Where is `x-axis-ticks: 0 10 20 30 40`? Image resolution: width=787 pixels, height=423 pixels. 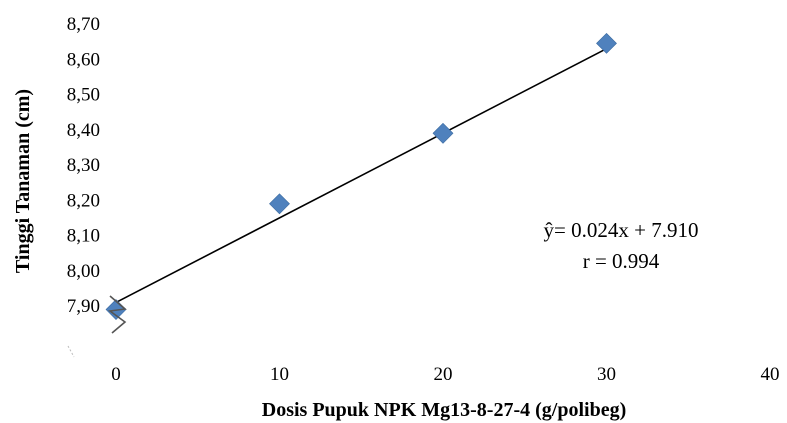 x-axis-ticks: 0 10 20 30 40 is located at coordinates (445, 374).